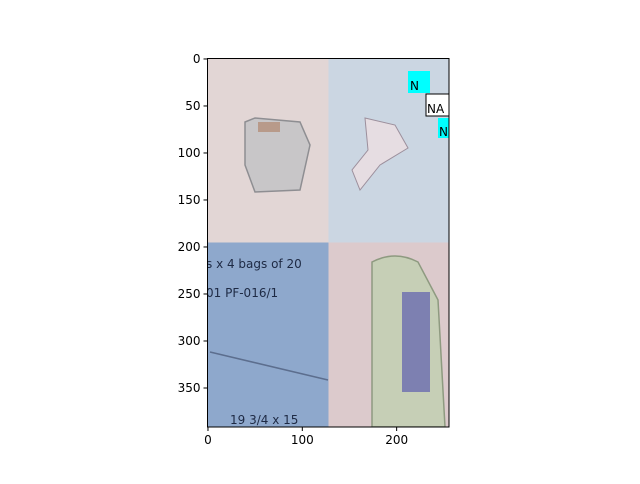 Image resolution: width=640 pixels, height=484 pixels. What do you see at coordinates (189, 247) in the screenshot?
I see `y-tick-label: 200` at bounding box center [189, 247].